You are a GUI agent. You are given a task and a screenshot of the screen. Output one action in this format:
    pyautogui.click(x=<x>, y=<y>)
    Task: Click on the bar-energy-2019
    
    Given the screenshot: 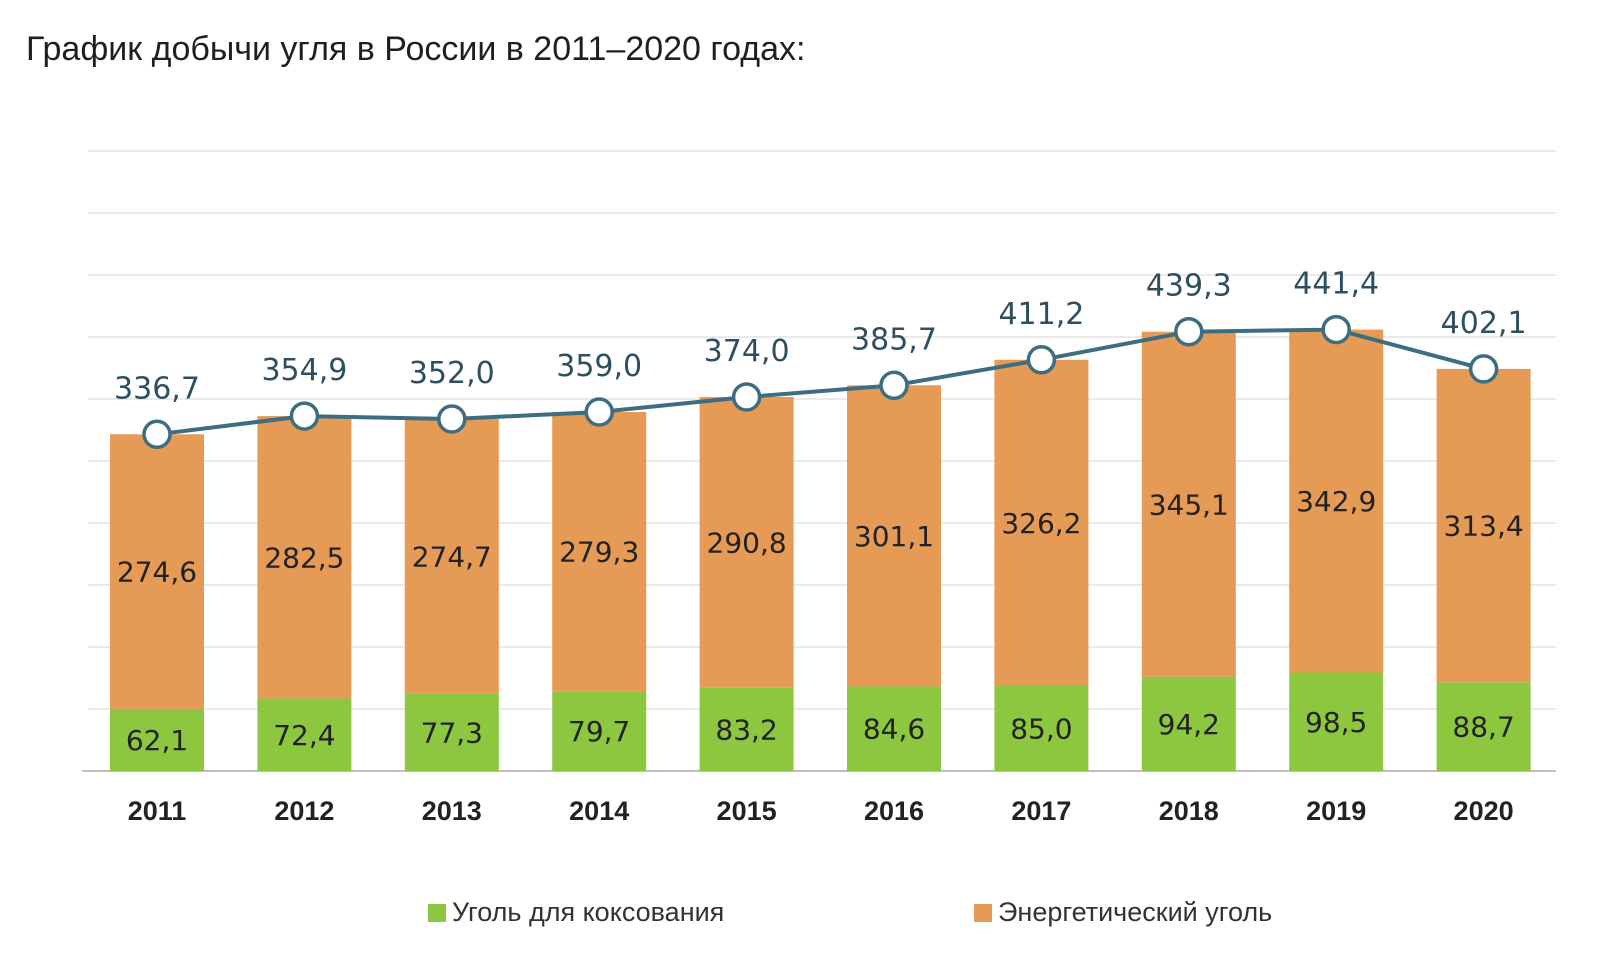 What is the action you would take?
    pyautogui.click(x=1336, y=501)
    